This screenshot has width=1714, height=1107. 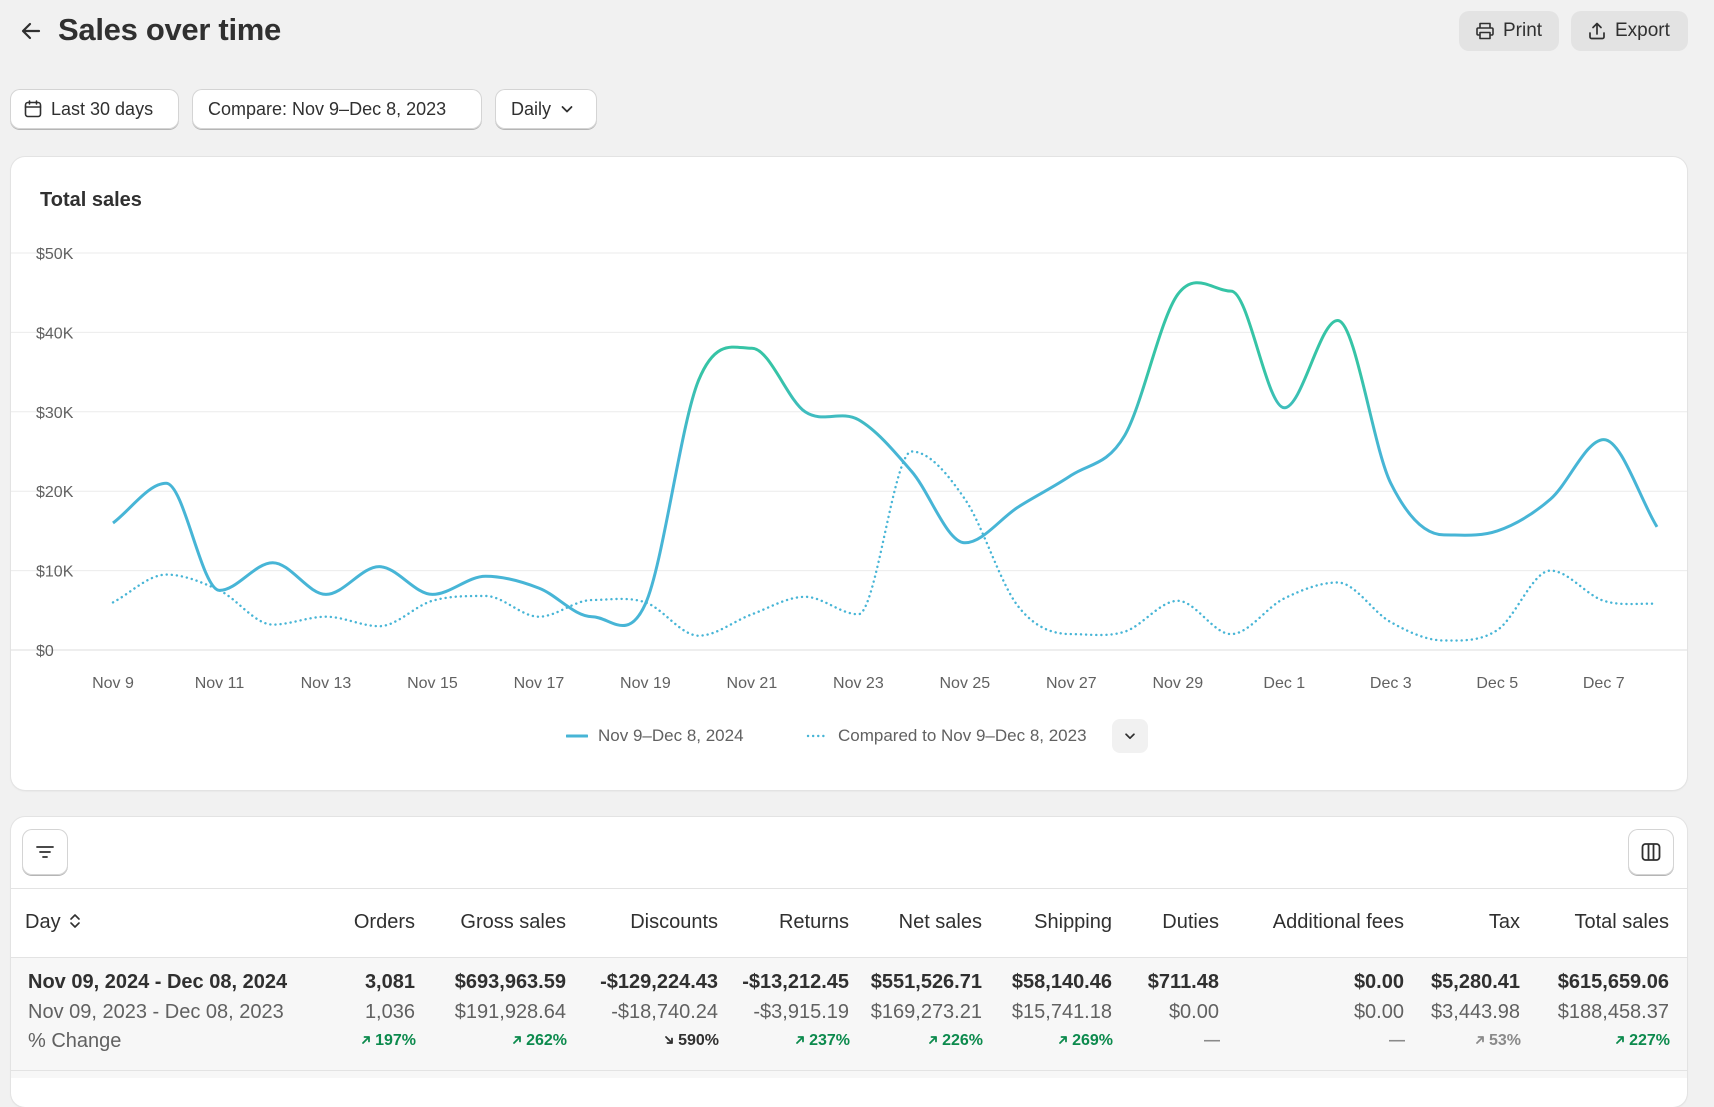 I want to click on print-label: Print, so click(x=1523, y=30).